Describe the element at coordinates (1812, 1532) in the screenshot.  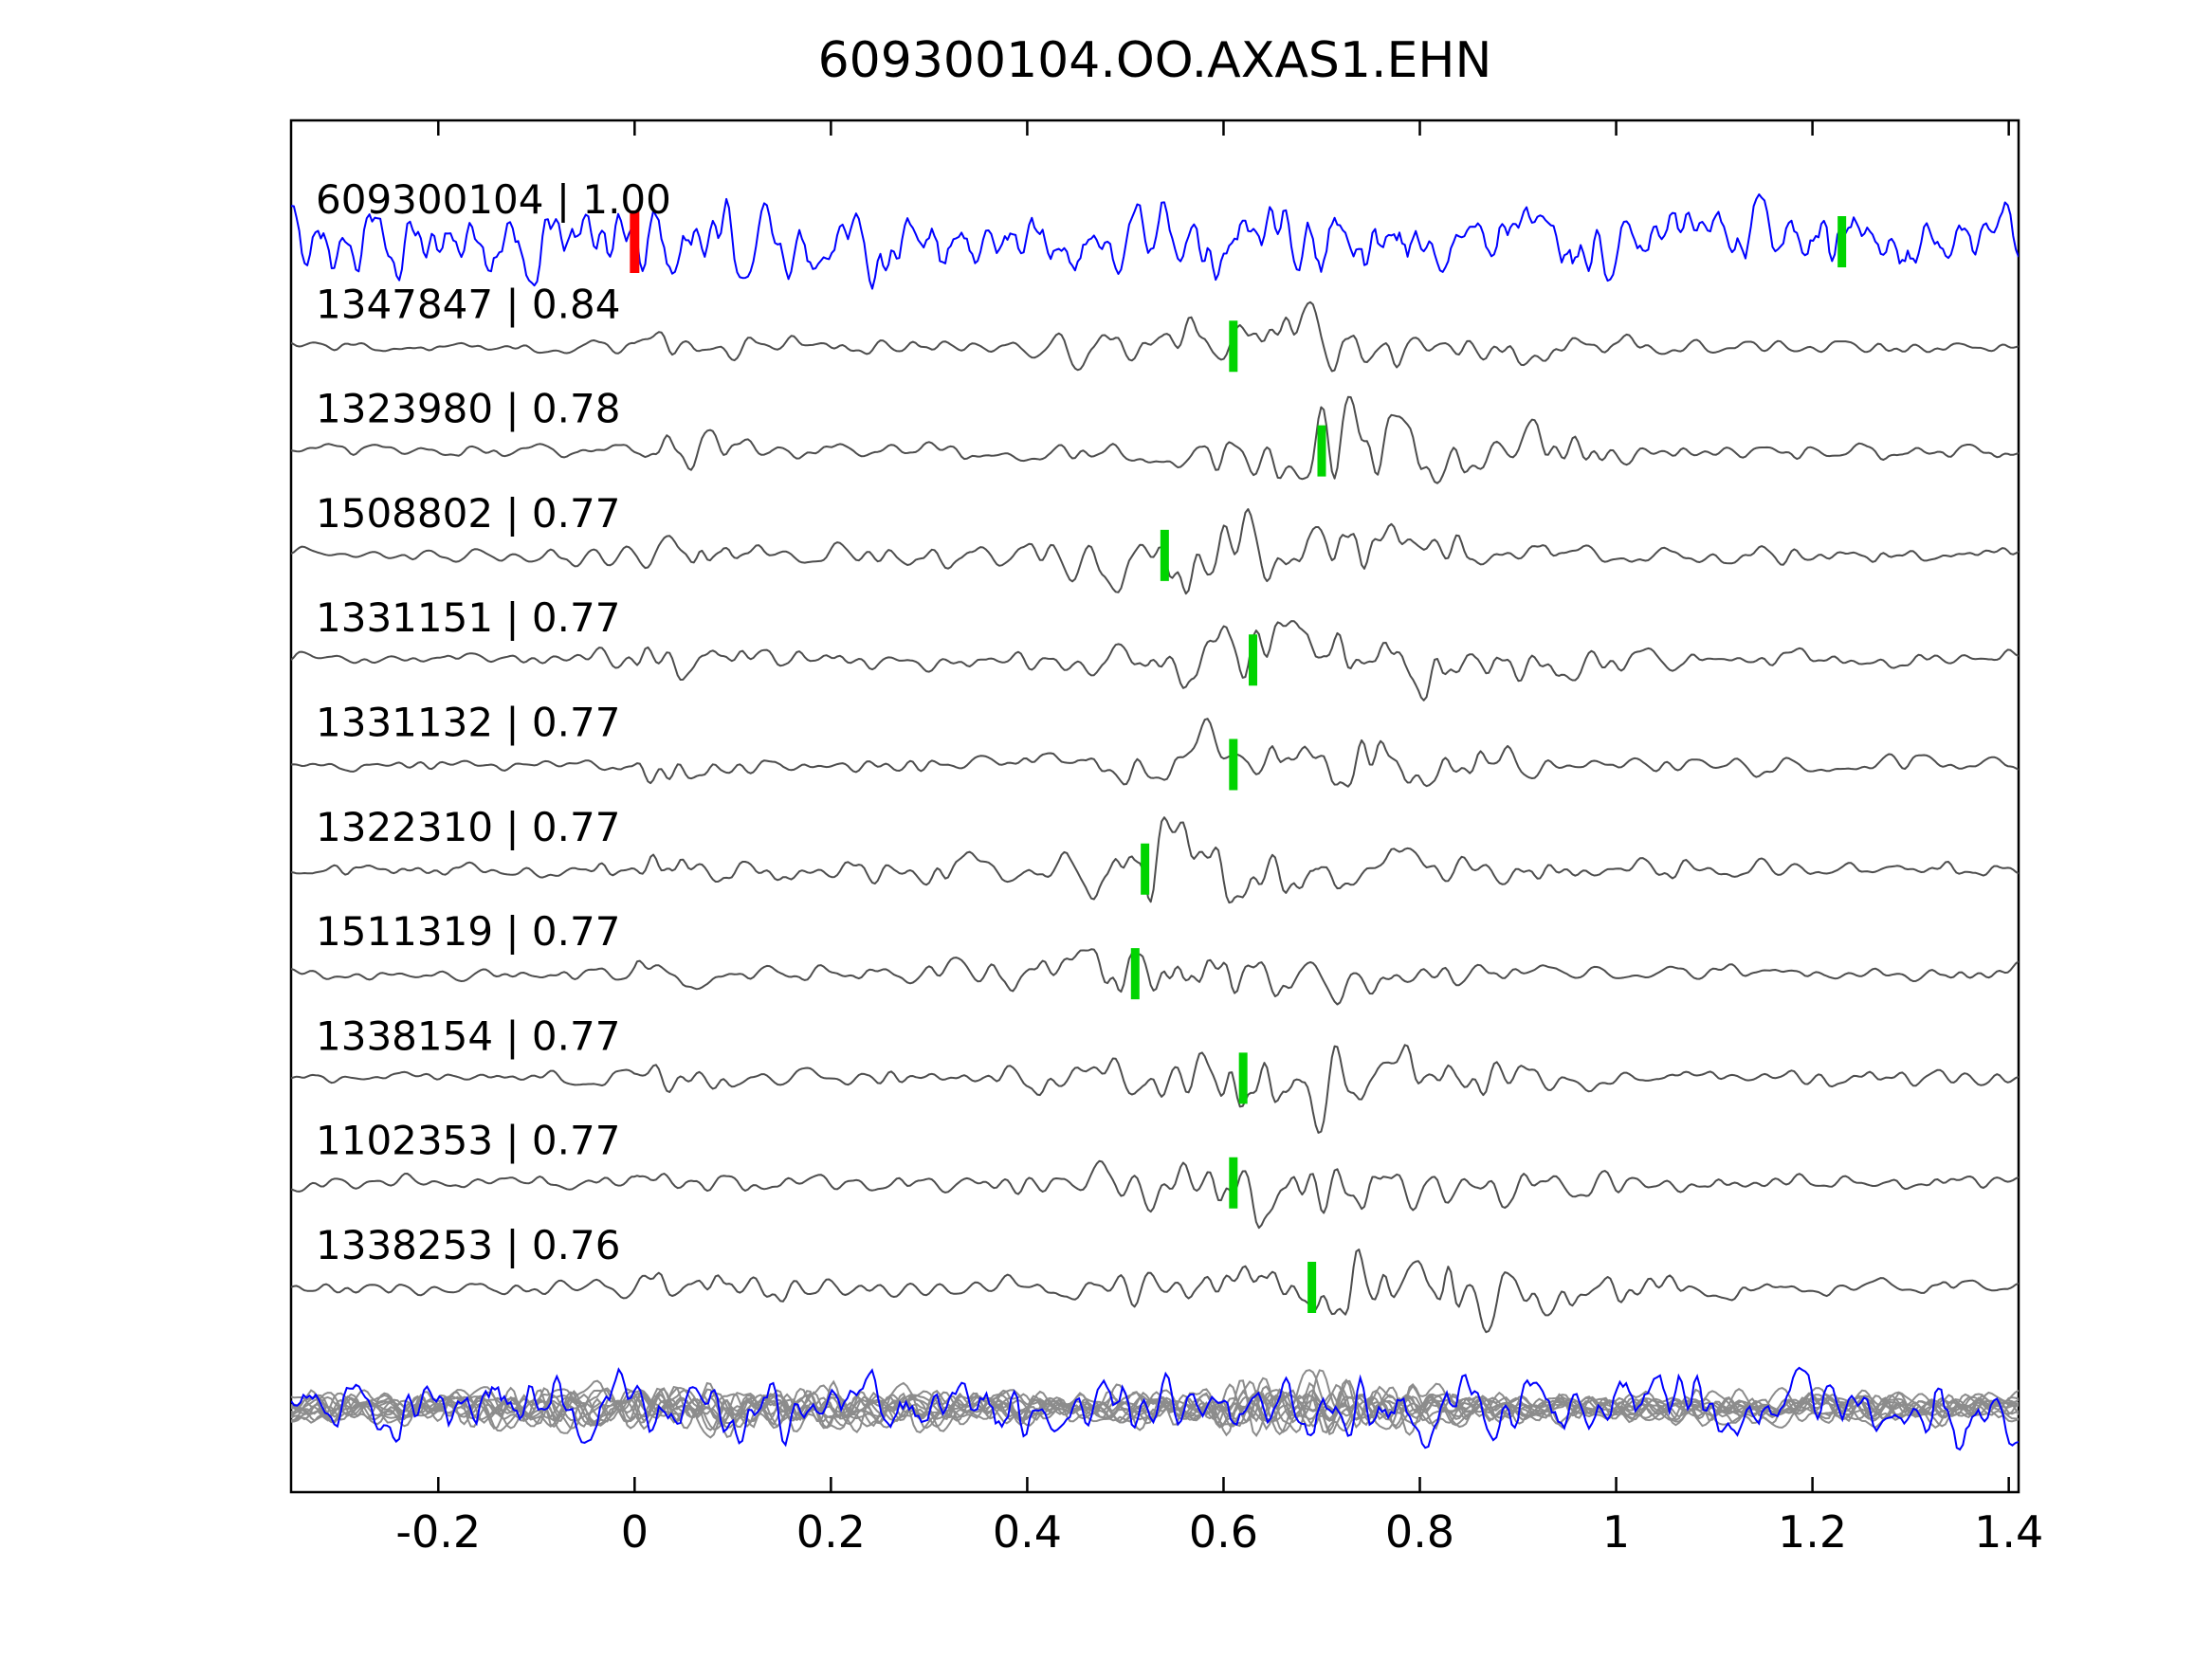
I see `x-tick-label: 1.2` at that location.